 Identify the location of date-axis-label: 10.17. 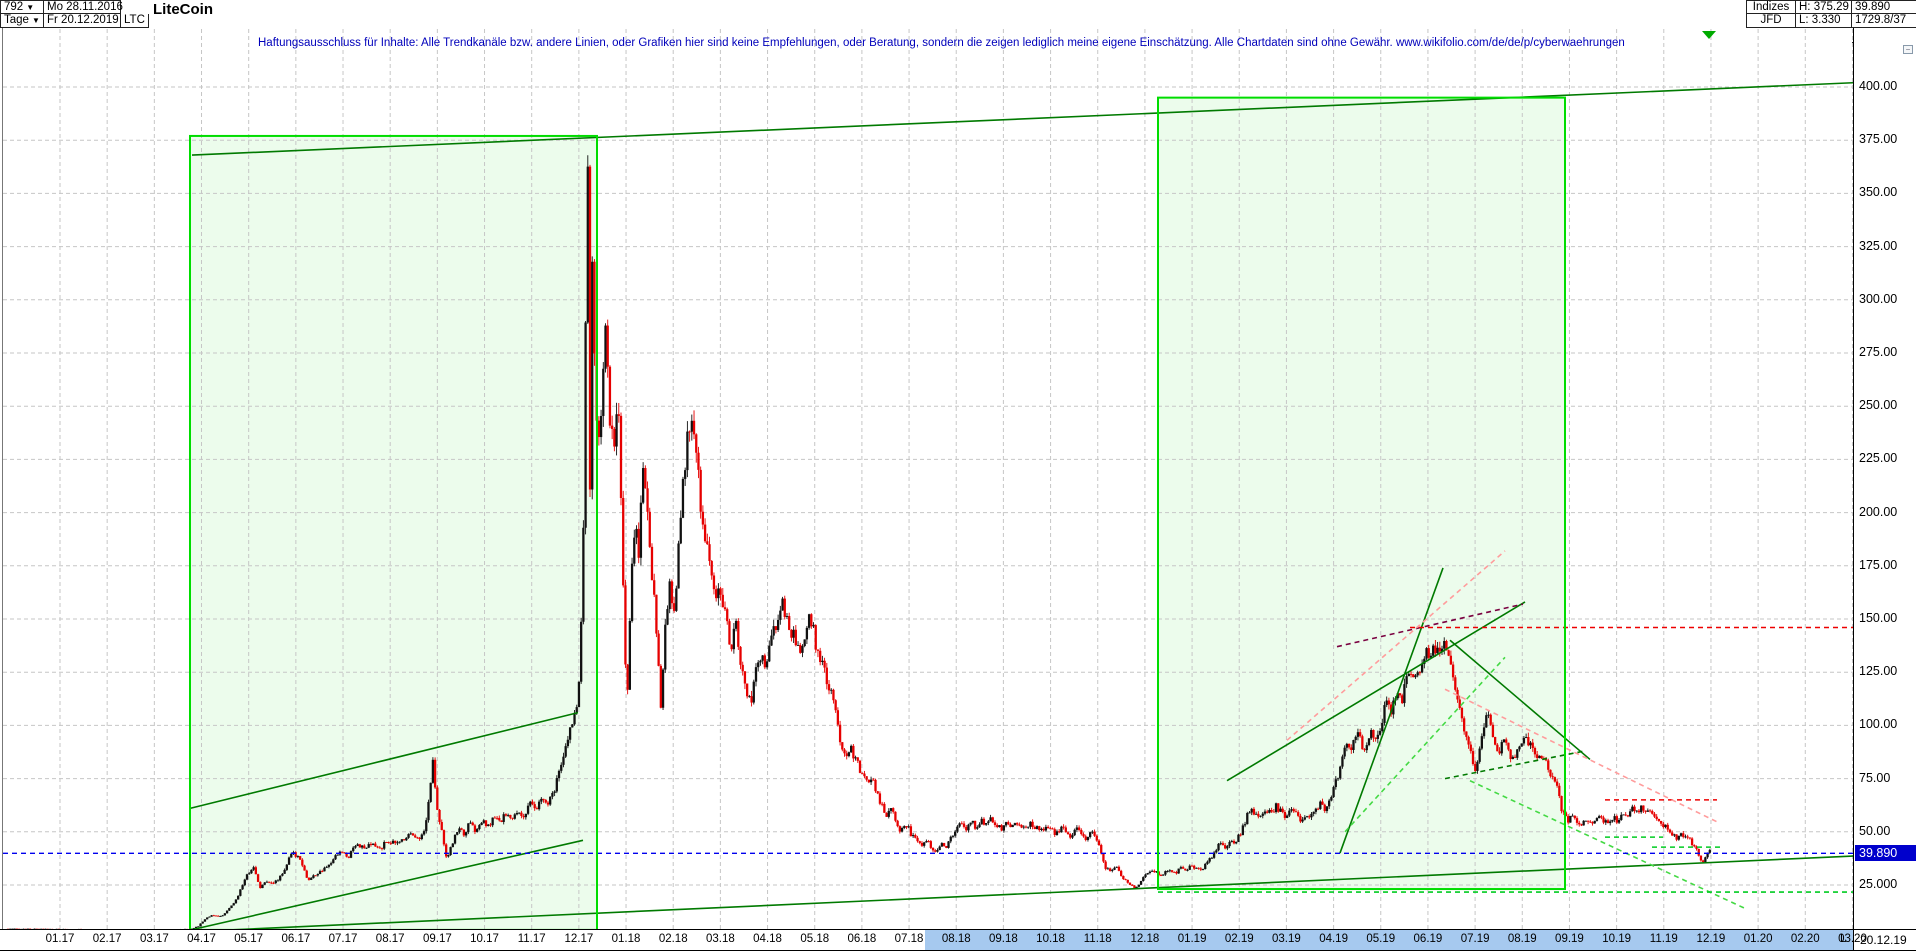
(484, 939).